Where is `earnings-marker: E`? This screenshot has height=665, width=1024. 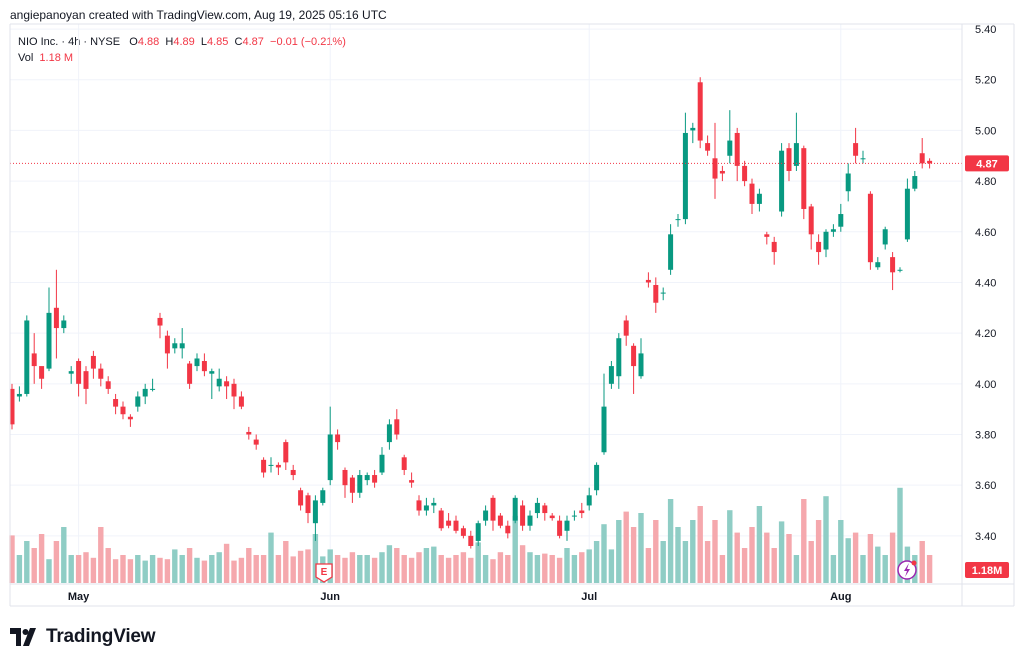
earnings-marker: E is located at coordinates (324, 573).